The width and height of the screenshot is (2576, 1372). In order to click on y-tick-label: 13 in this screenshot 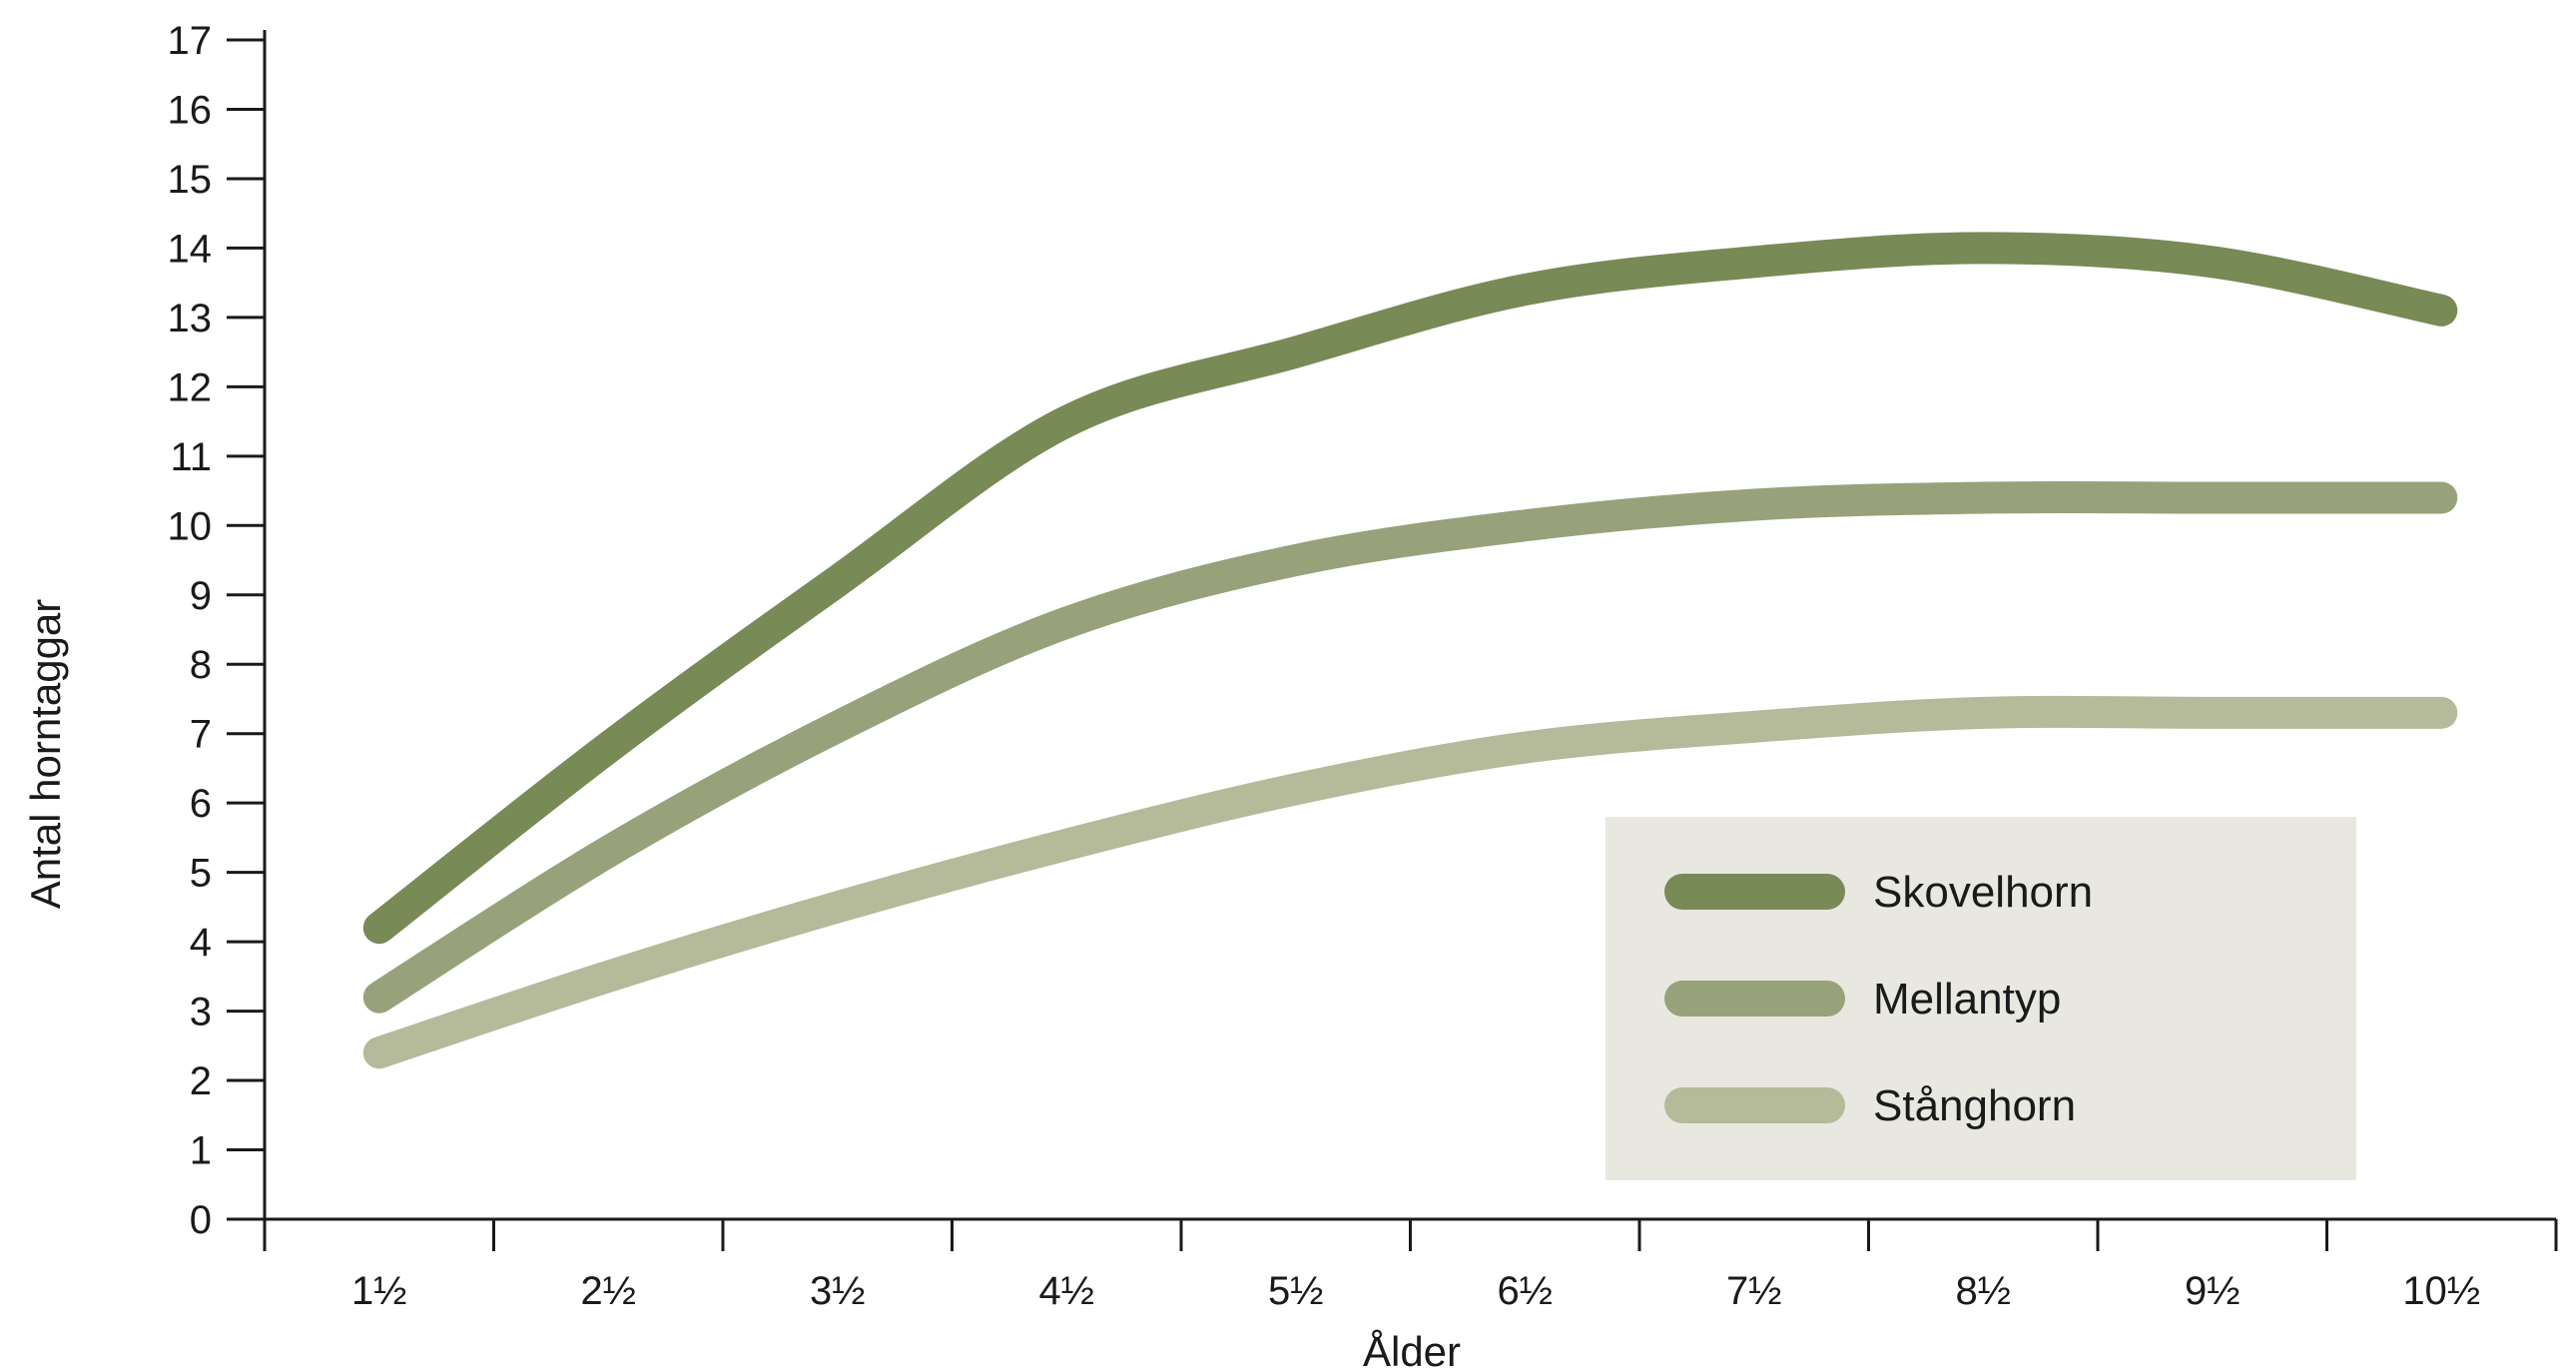, I will do `click(190, 319)`.